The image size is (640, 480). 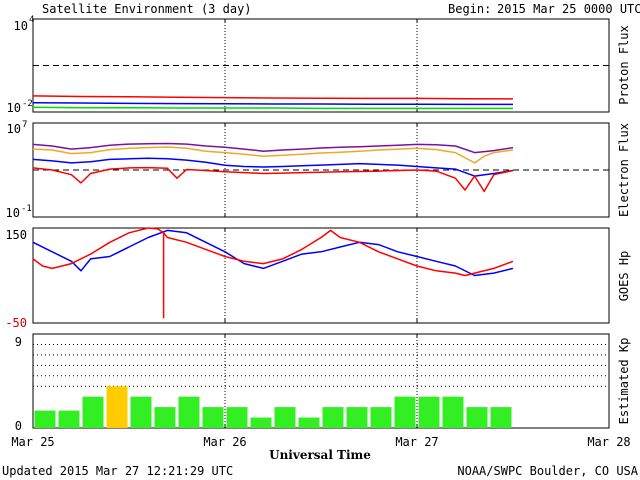 What do you see at coordinates (26, 209) in the screenshot?
I see `electron-tick-bottom-exp: -1` at bounding box center [26, 209].